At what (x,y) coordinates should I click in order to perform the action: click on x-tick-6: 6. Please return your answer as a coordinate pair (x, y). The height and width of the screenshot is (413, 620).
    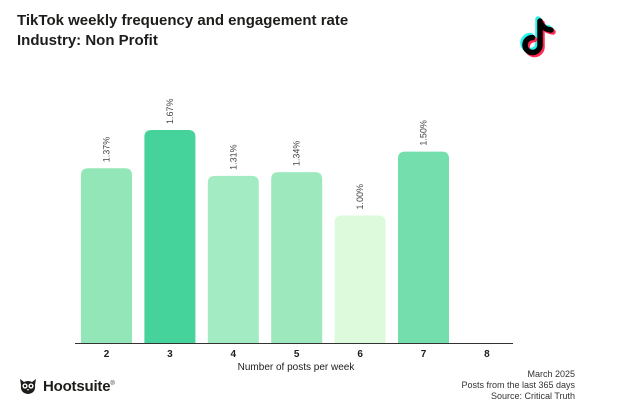
    Looking at the image, I should click on (360, 354).